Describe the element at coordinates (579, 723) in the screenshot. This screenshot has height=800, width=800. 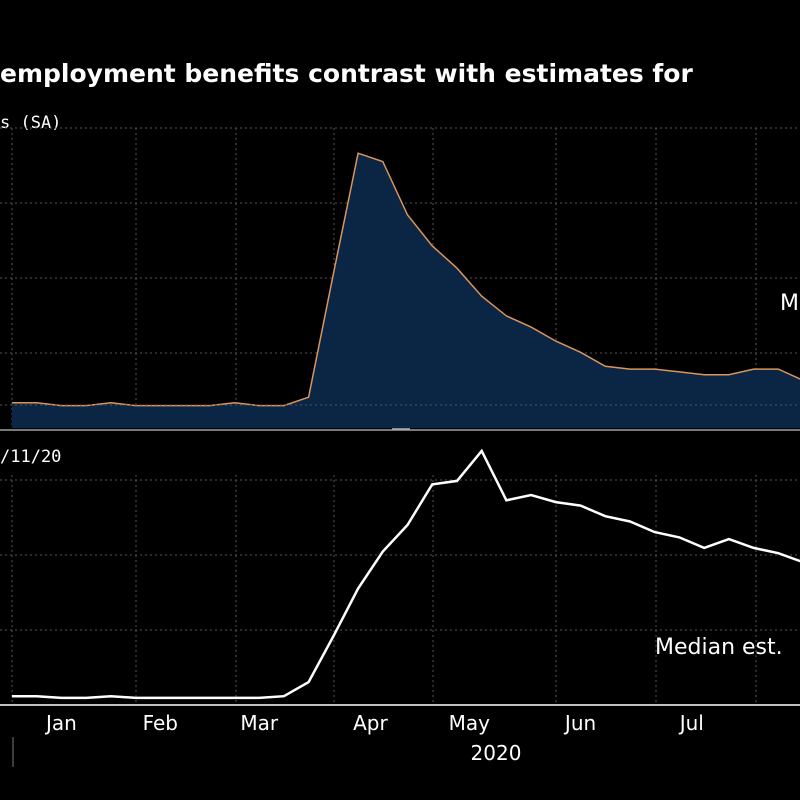
I see `x-tick-label: Jun` at that location.